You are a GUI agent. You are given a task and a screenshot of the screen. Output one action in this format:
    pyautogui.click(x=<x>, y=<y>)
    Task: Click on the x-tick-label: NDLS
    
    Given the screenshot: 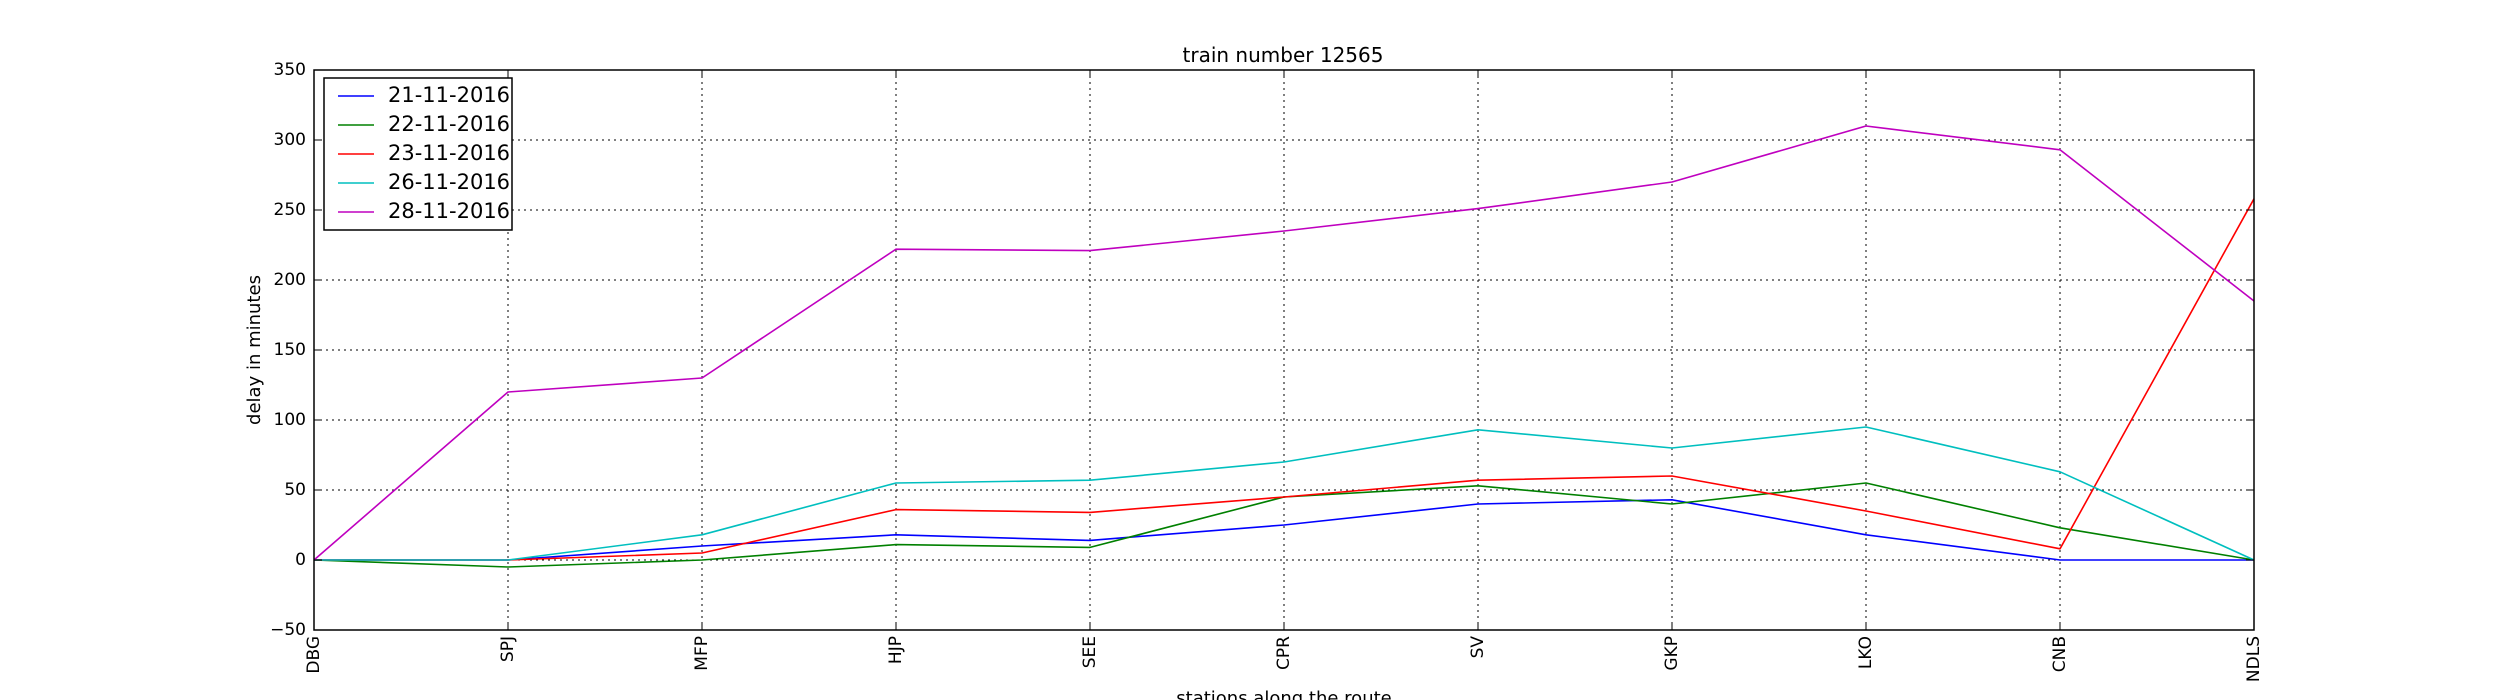 What is the action you would take?
    pyautogui.click(x=2254, y=659)
    